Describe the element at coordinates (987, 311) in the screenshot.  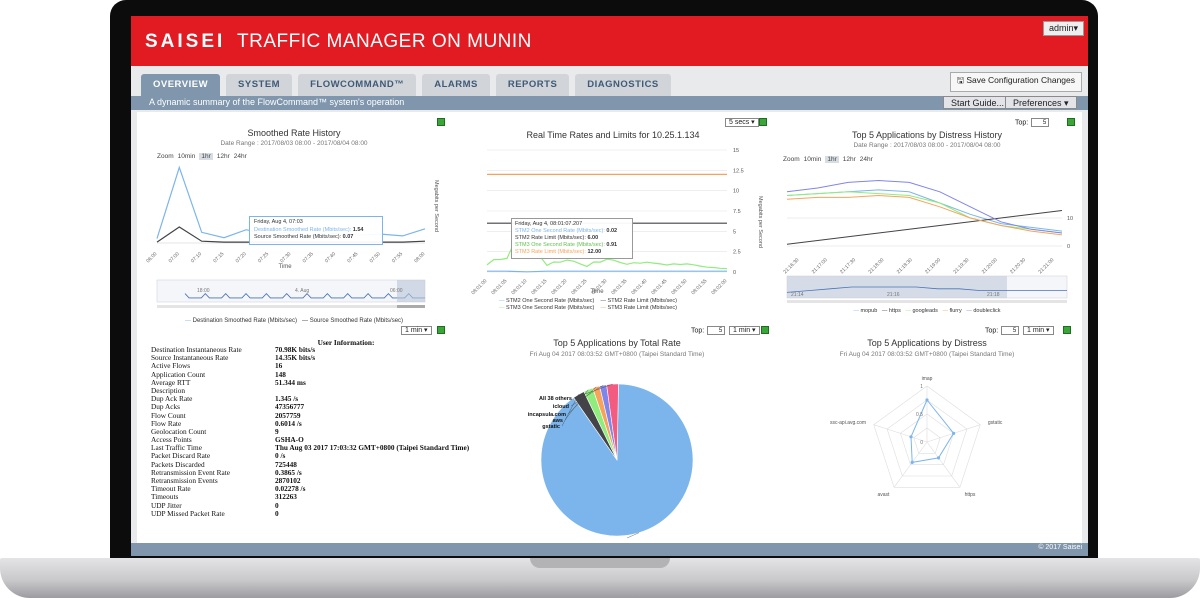
I see `legend-item: doubleclick` at that location.